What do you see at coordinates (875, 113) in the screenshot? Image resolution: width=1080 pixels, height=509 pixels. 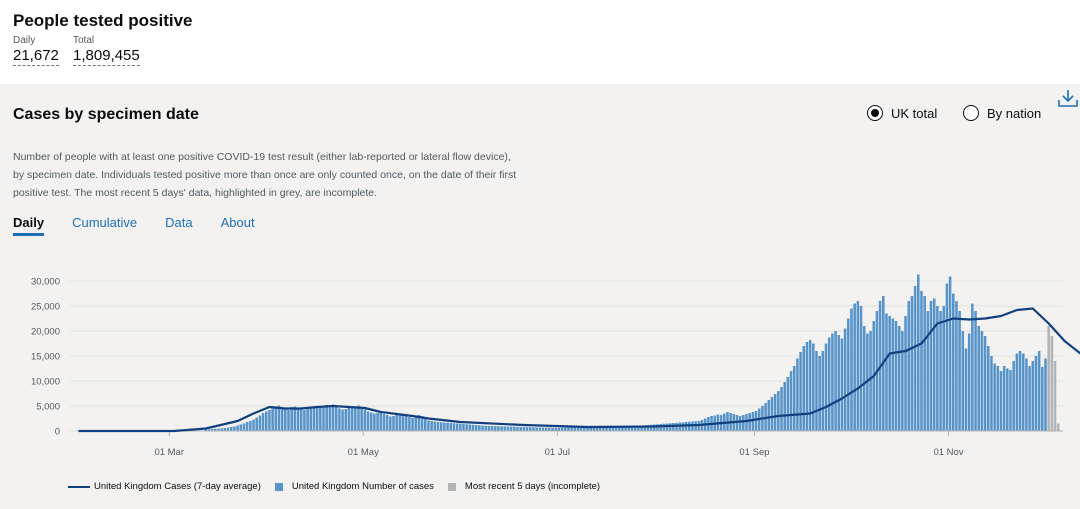 I see `radio-selected-icon` at bounding box center [875, 113].